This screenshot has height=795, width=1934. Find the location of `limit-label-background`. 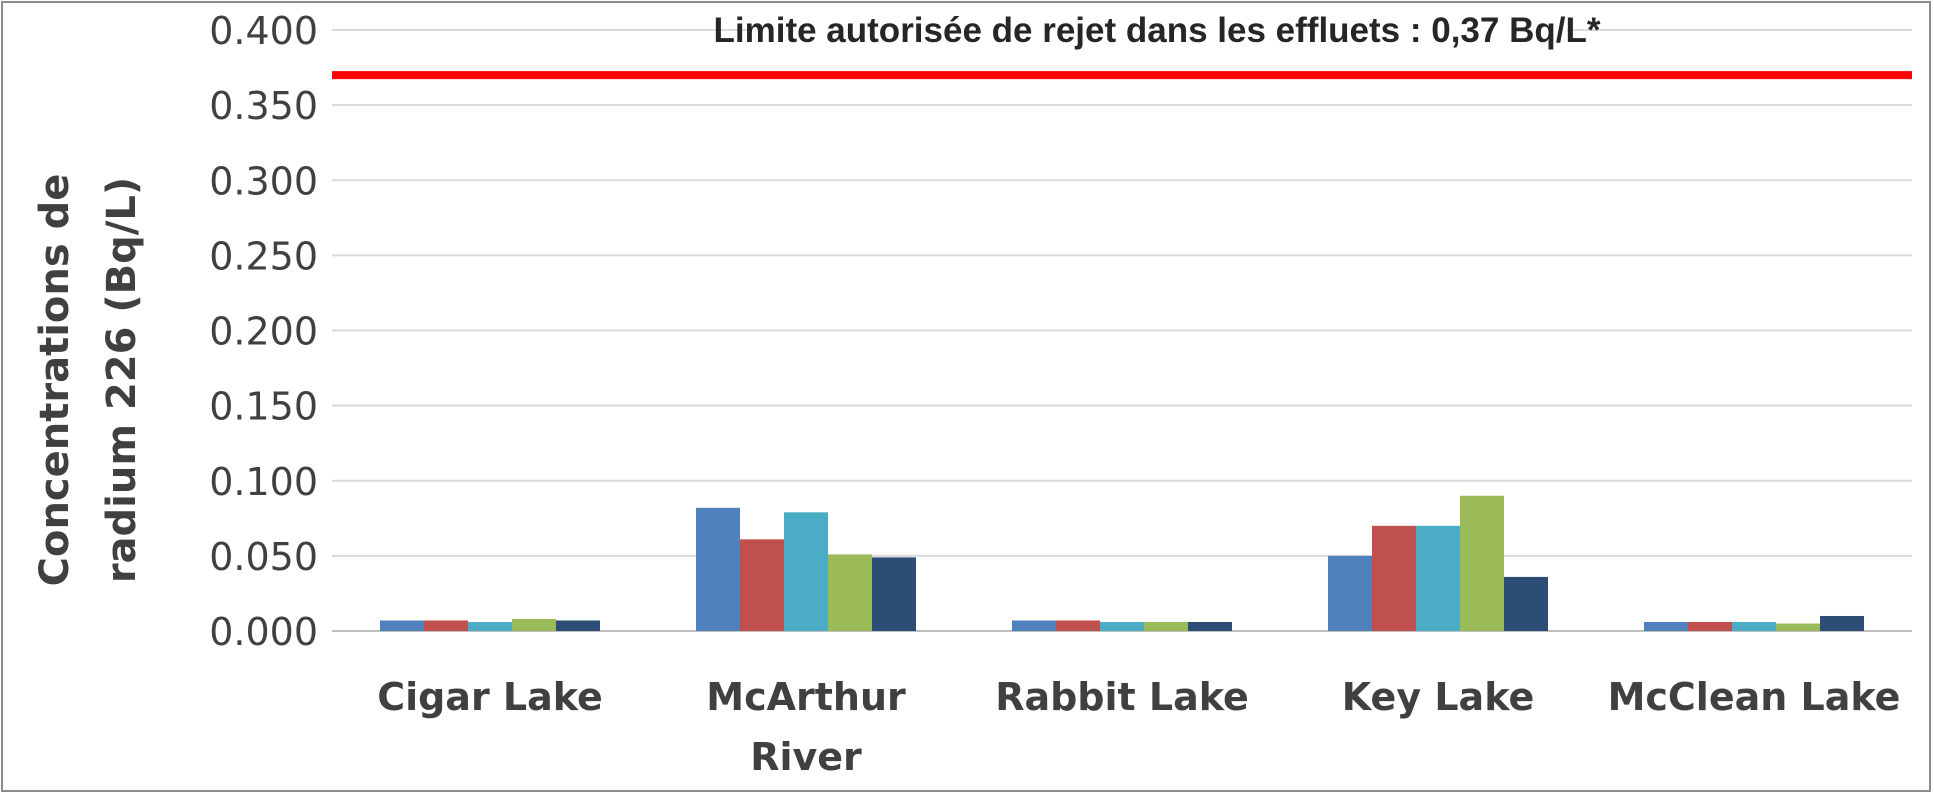

limit-label-background is located at coordinates (1157, 31).